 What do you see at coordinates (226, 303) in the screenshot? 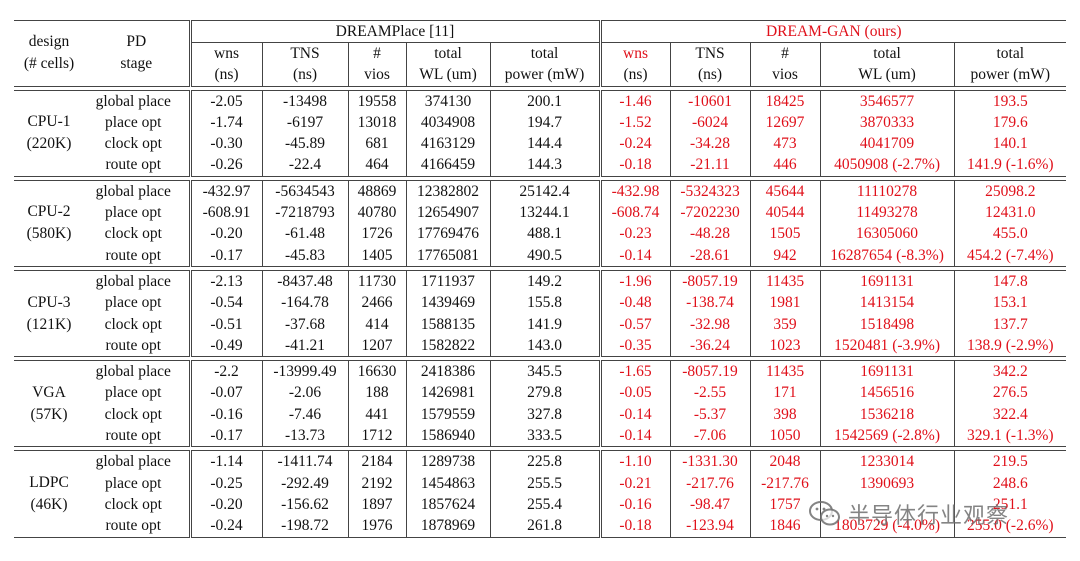
I see `baseline-value-cell: -0.54` at bounding box center [226, 303].